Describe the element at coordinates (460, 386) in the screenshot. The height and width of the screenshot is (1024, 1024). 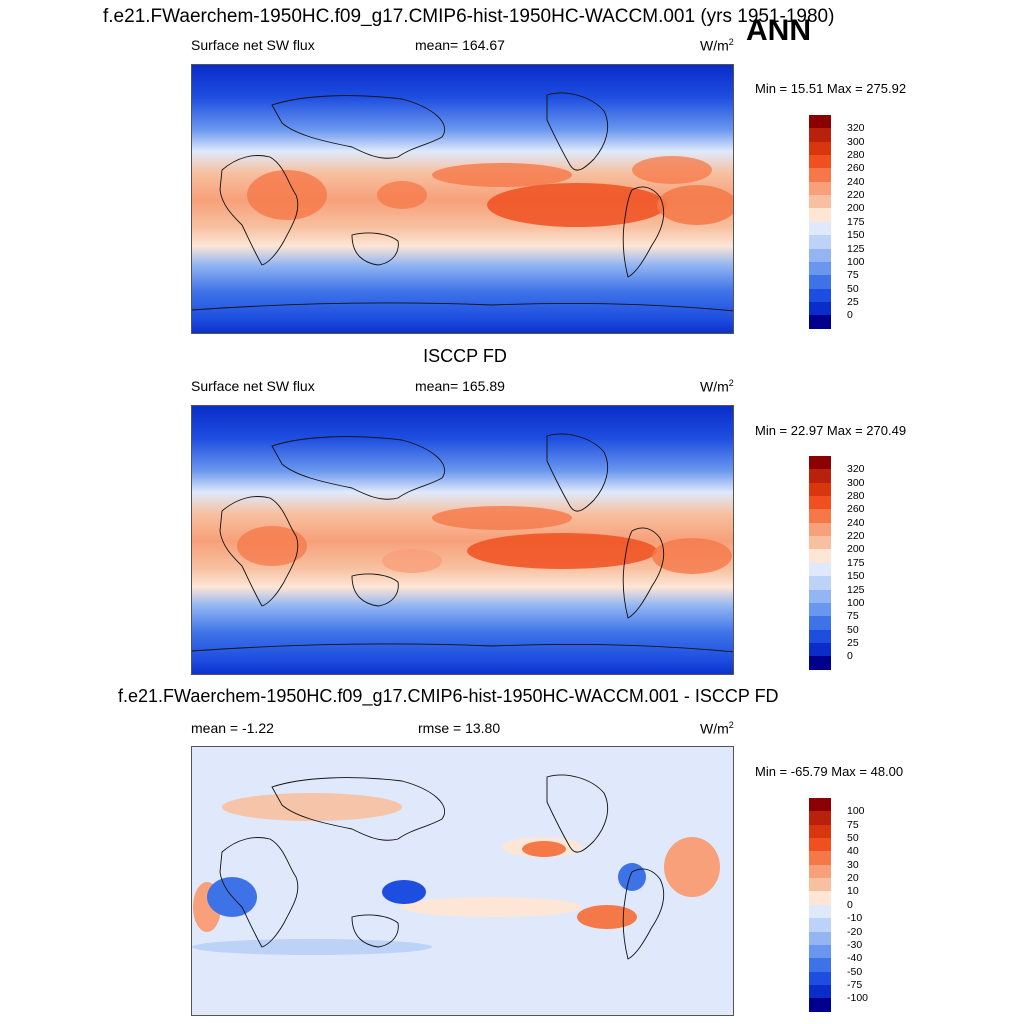
I see `panel2-mean: mean= 165.89` at that location.